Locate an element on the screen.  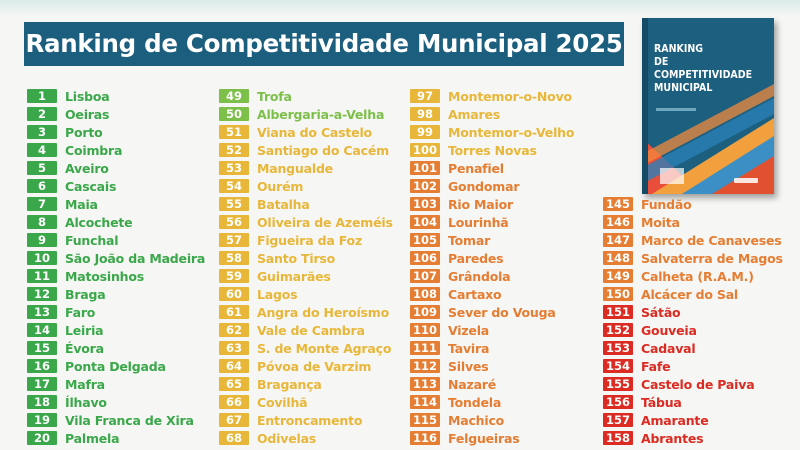
ranking-row: 153 Cadaval is located at coordinates (693, 348).